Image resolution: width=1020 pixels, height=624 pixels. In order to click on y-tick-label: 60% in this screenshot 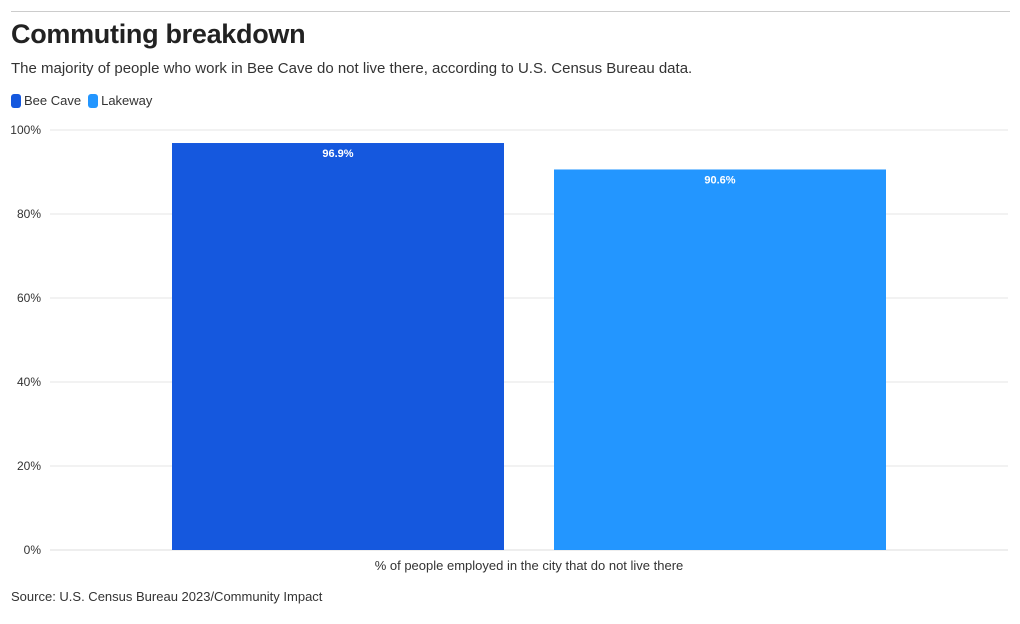, I will do `click(29, 298)`.